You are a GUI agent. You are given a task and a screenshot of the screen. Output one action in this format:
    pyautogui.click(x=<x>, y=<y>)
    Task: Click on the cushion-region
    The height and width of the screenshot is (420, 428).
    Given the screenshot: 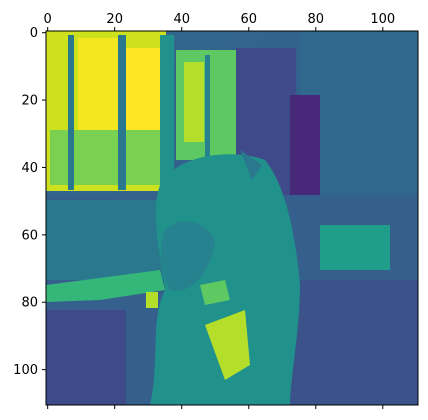 What is the action you would take?
    pyautogui.click(x=355, y=247)
    